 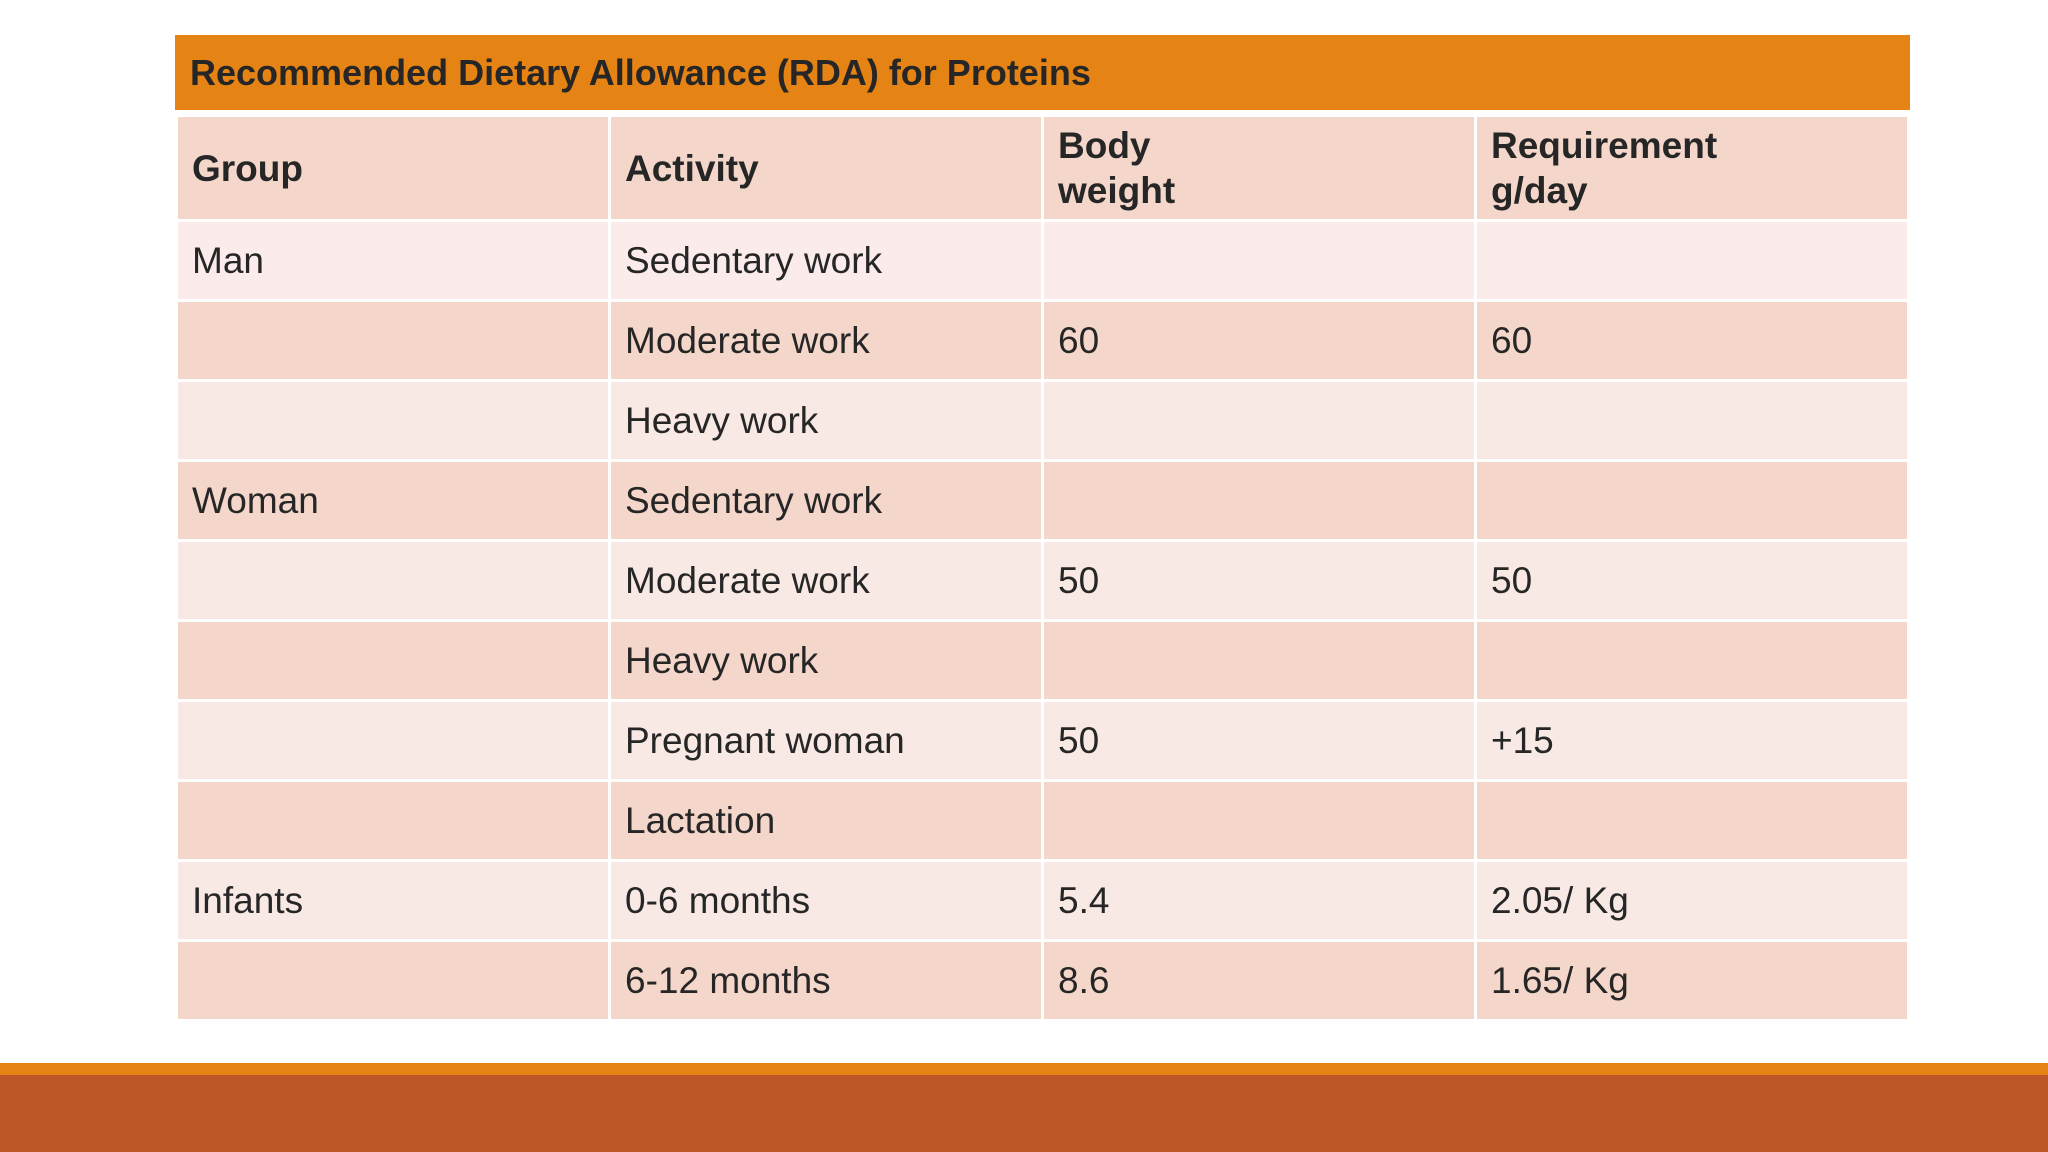 I want to click on header-group: Group, so click(x=393, y=168).